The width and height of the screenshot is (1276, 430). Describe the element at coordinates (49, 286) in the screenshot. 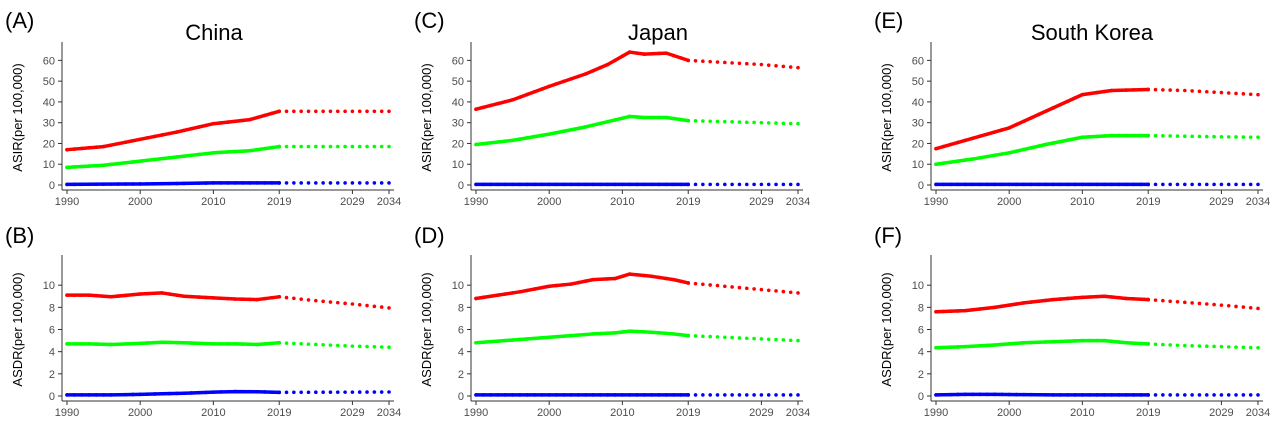

I see `y-tick-label: 10` at that location.